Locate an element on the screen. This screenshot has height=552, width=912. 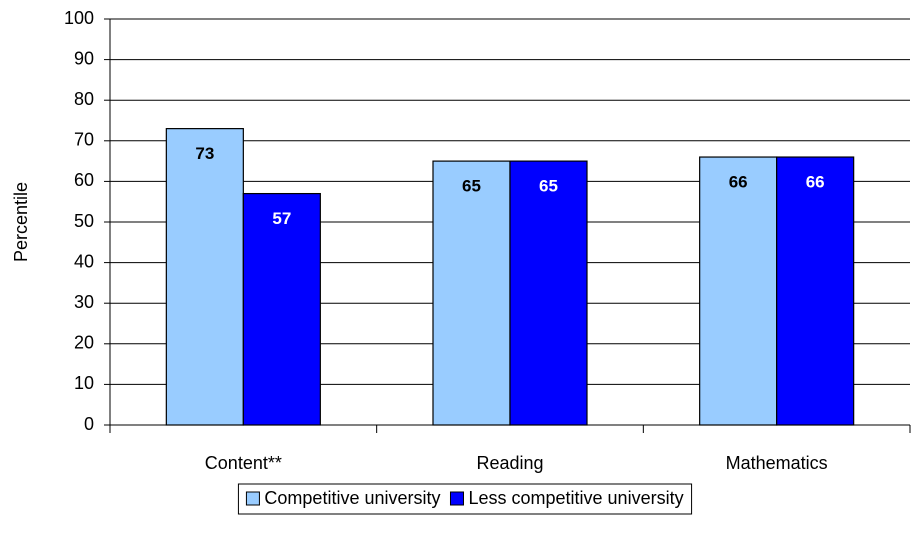
x-tick-label: Content** is located at coordinates (243, 463).